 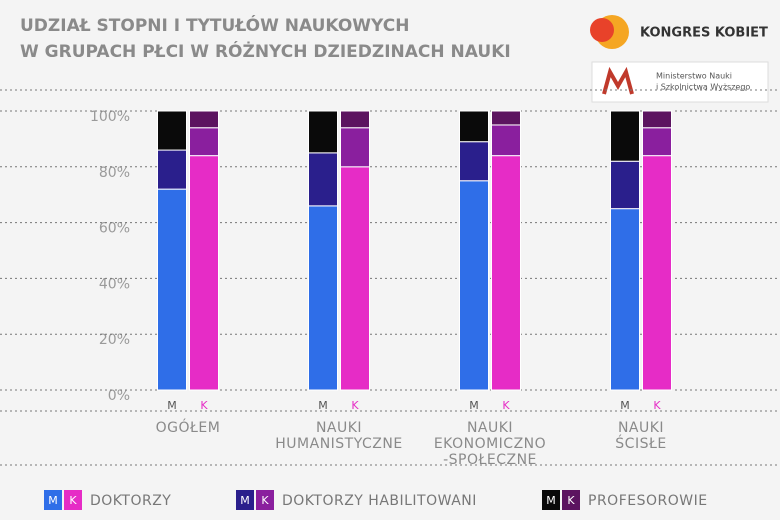 I want to click on legend-label: DOKTORZY, so click(x=130, y=501).